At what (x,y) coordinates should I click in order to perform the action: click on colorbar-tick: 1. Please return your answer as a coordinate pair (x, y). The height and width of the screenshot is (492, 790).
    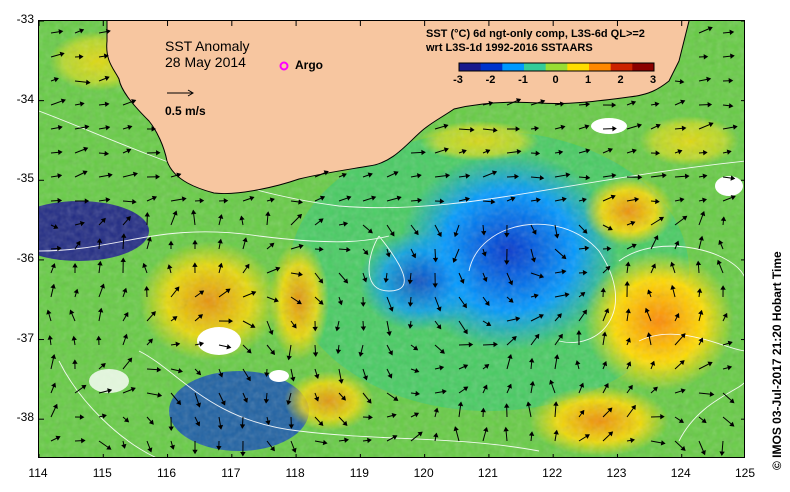
    Looking at the image, I should click on (588, 80).